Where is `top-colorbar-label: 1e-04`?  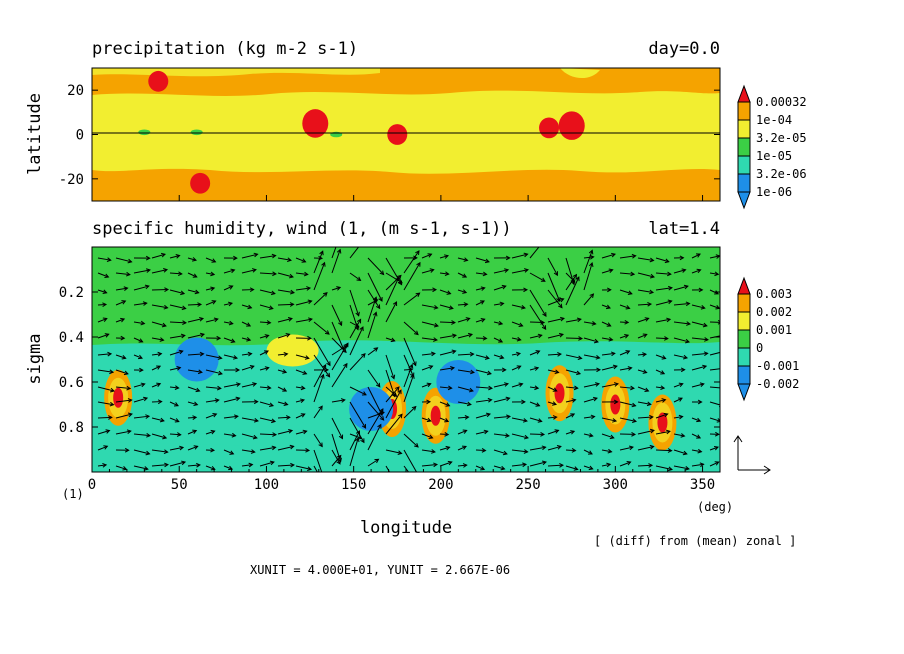
top-colorbar-label: 1e-04 is located at coordinates (774, 120).